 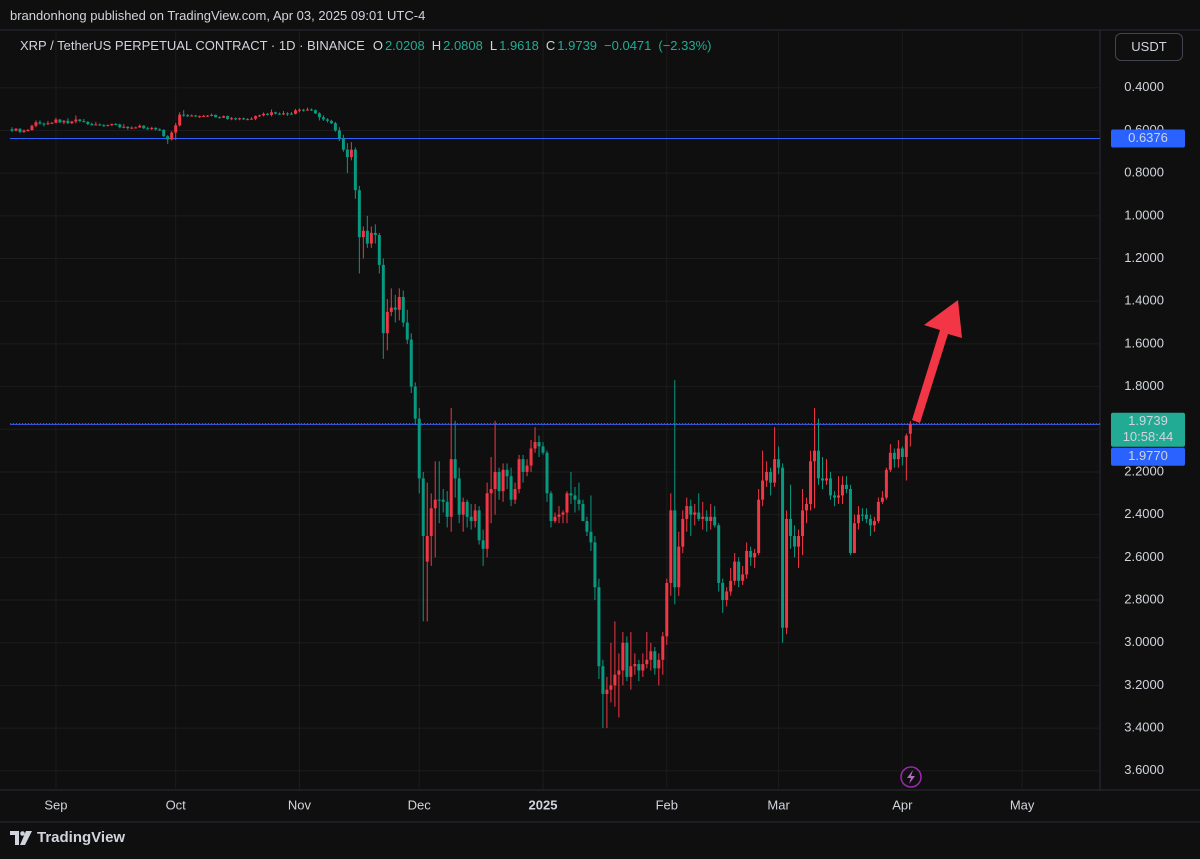 I want to click on ohlc-label: O, so click(x=377, y=45).